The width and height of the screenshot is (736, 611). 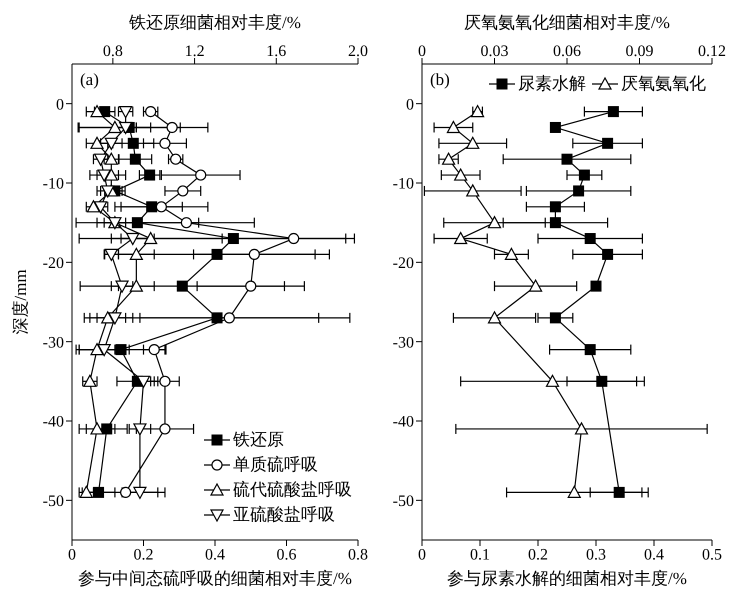 I want to click on x2-tick-label: 2.0, so click(x=358, y=51).